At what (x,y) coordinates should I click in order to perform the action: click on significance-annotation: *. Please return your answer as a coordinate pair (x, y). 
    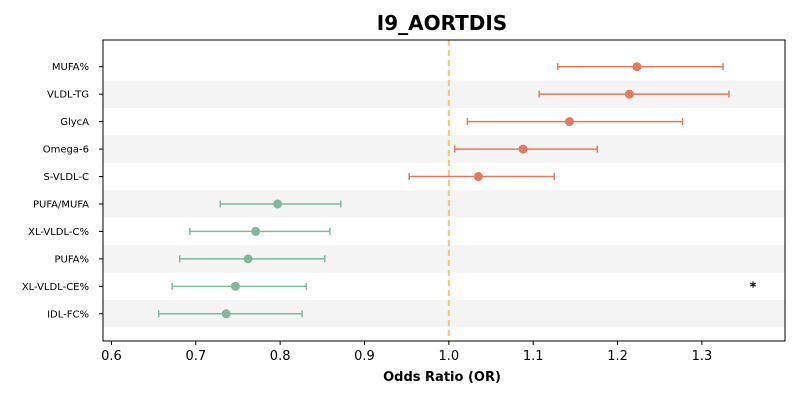
    Looking at the image, I should click on (753, 287).